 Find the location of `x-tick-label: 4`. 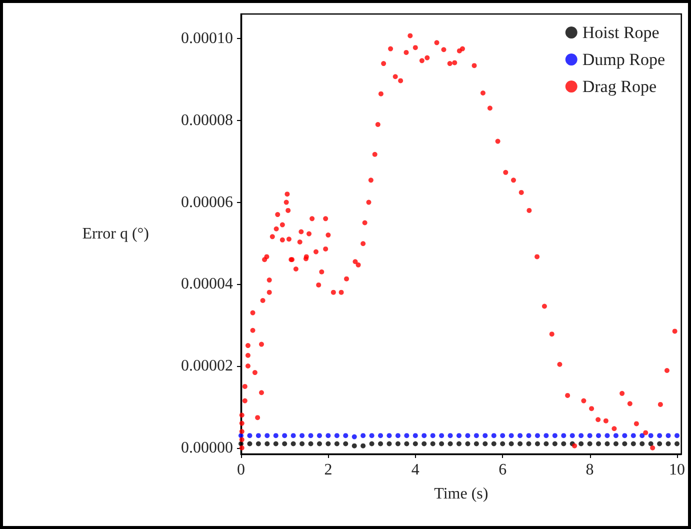

x-tick-label: 4 is located at coordinates (415, 470).